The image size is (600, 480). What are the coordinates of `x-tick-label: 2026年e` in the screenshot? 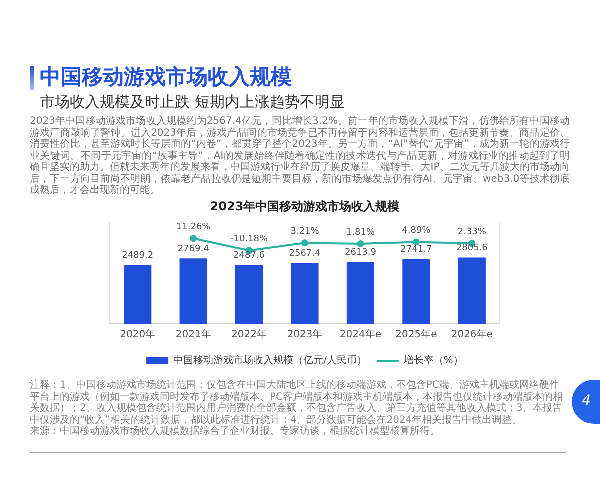 It's located at (472, 334).